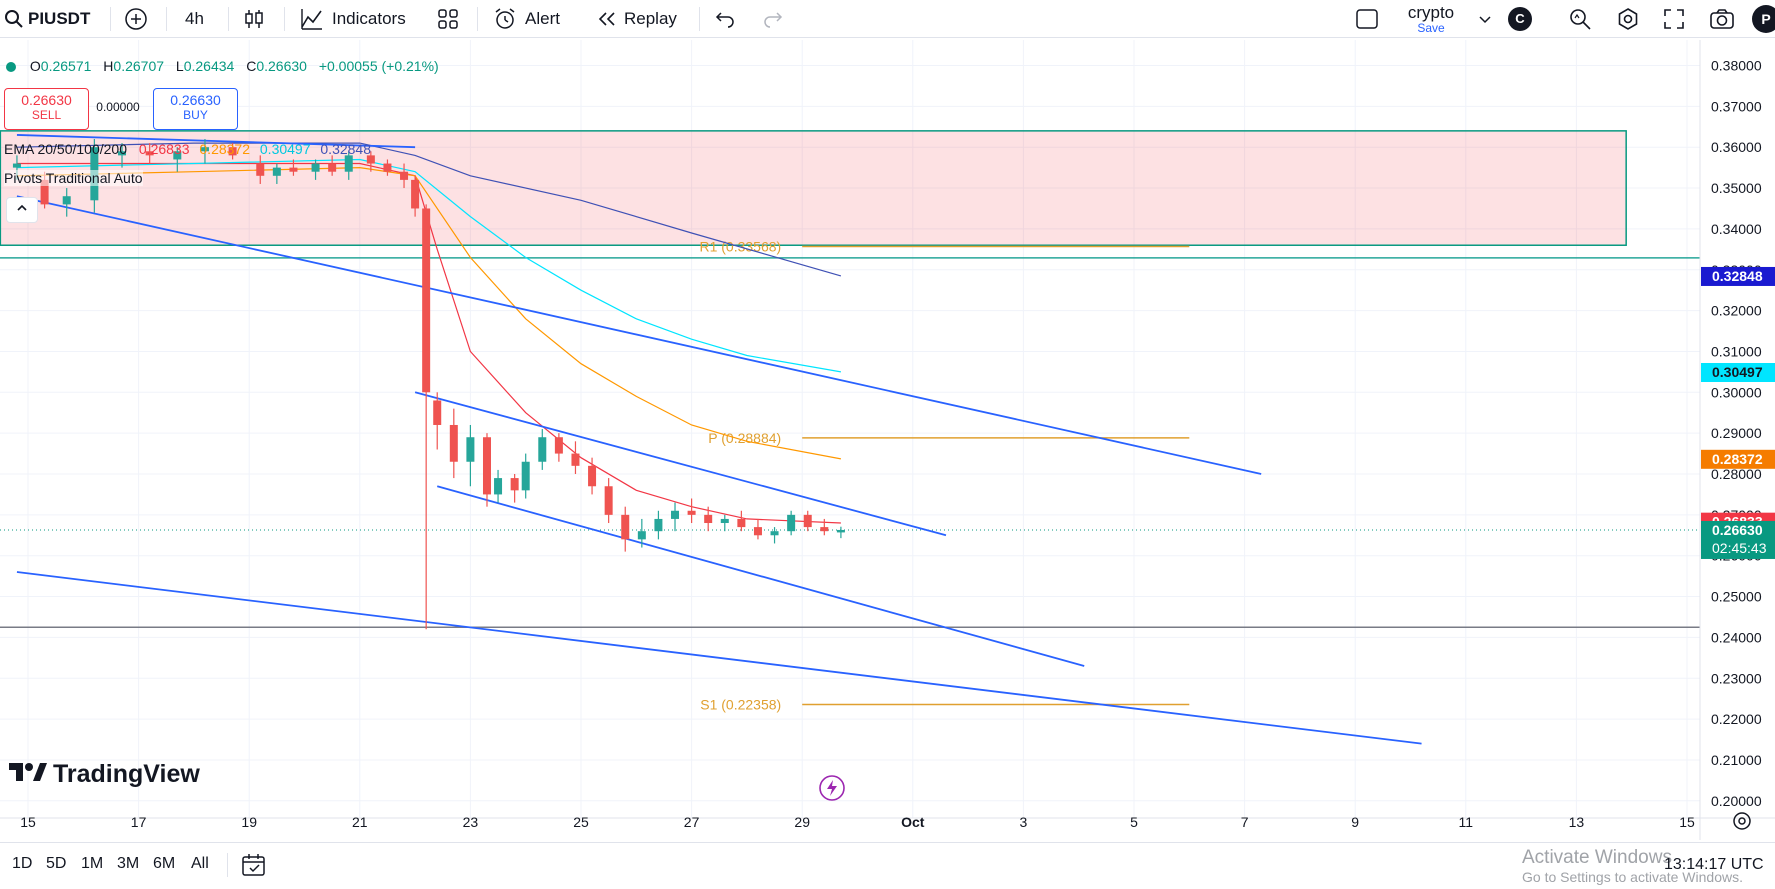  Describe the element at coordinates (1245, 822) in the screenshot. I see `time-tick-label: 7` at that location.